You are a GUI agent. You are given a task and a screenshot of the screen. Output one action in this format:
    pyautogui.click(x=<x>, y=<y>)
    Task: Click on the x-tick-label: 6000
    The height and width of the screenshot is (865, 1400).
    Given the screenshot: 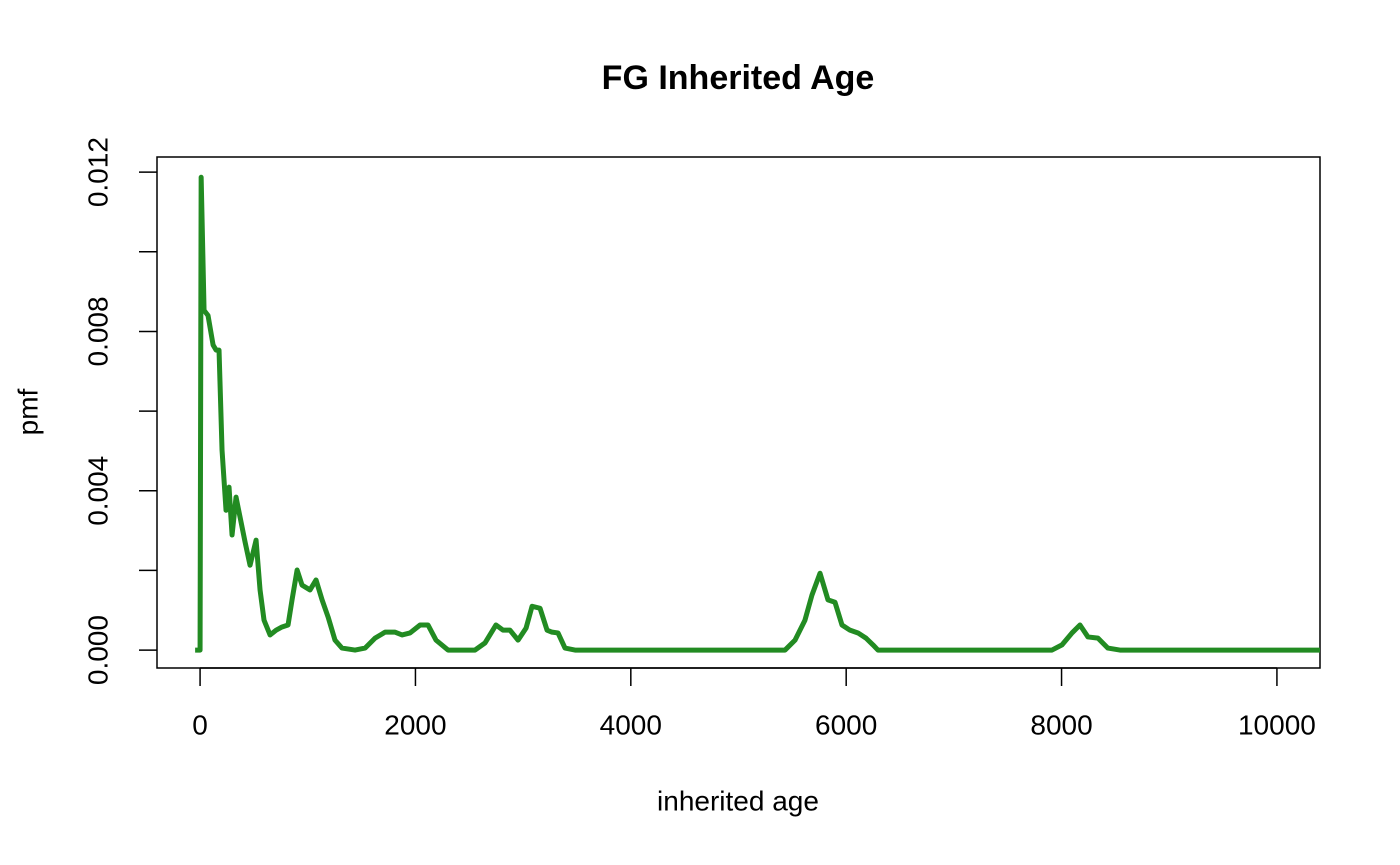 What is the action you would take?
    pyautogui.click(x=846, y=724)
    